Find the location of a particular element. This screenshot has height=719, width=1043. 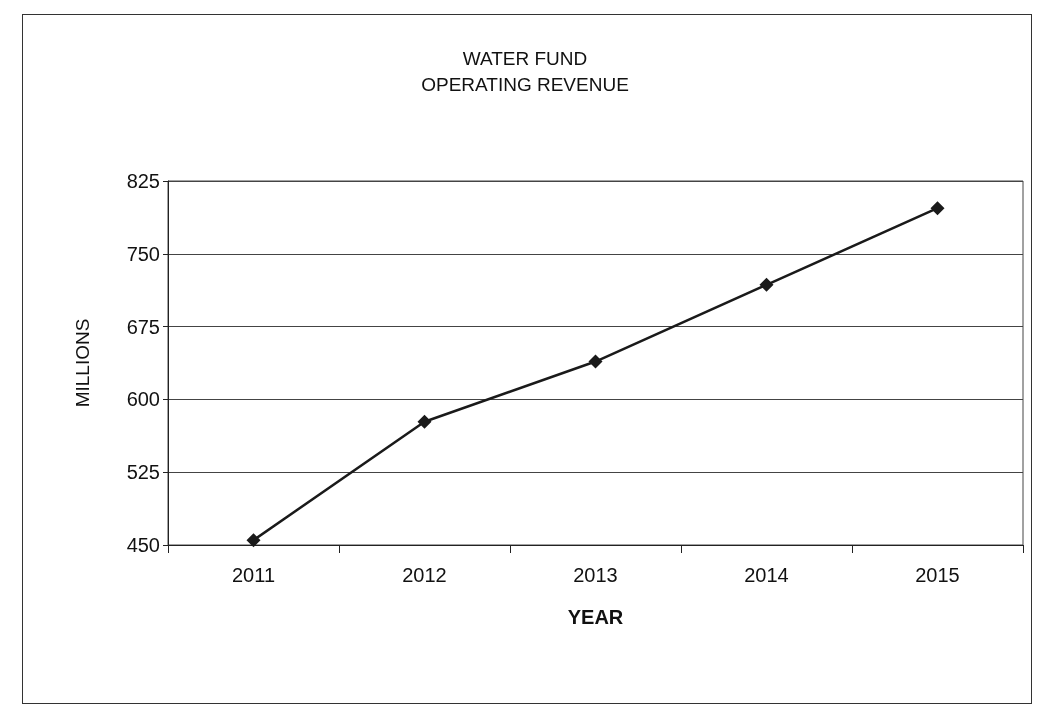

y-tick-label: 750 is located at coordinates (143, 253).